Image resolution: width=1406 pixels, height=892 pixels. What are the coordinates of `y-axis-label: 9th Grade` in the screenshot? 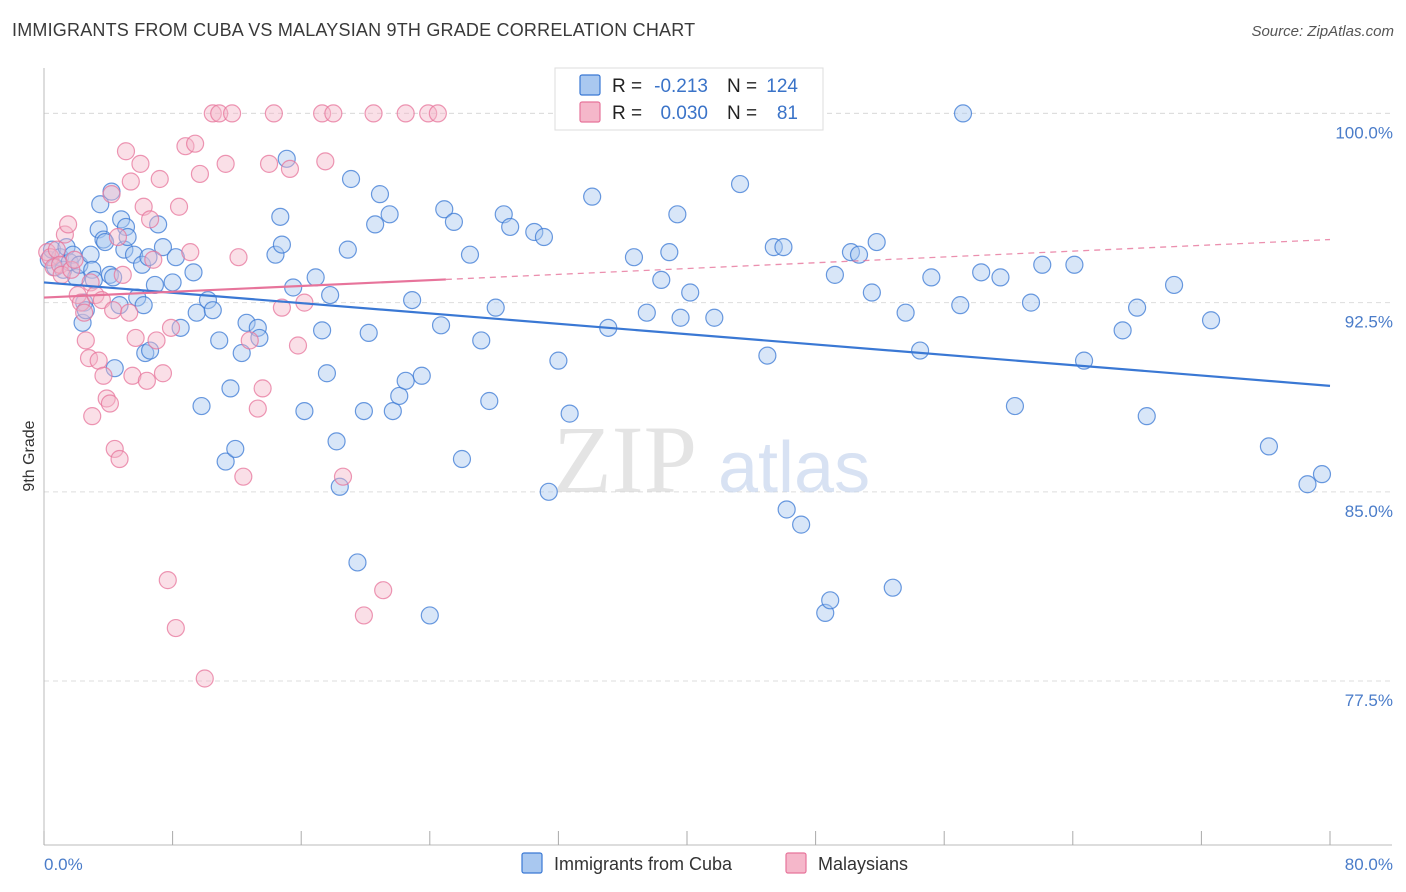 It's located at (29, 455).